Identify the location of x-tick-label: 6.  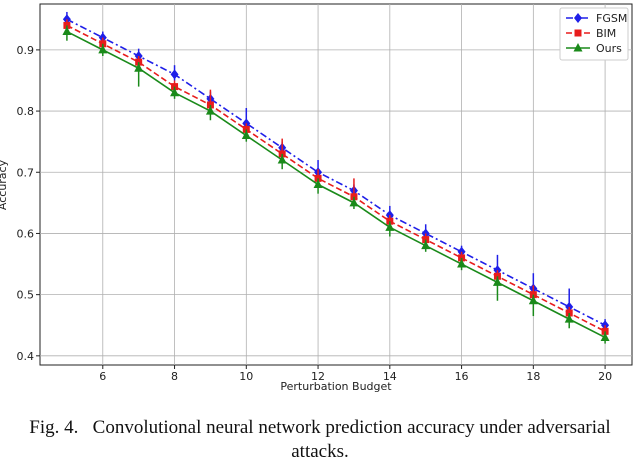
(102, 376).